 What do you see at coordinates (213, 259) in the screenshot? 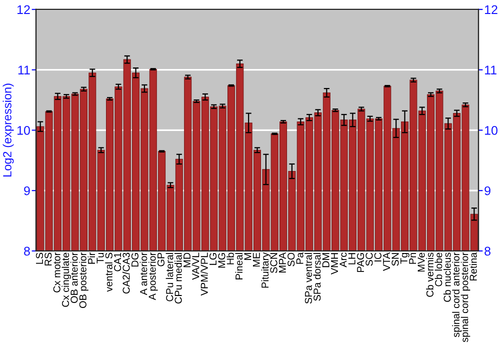
I see `x-tick-label: LG` at bounding box center [213, 259].